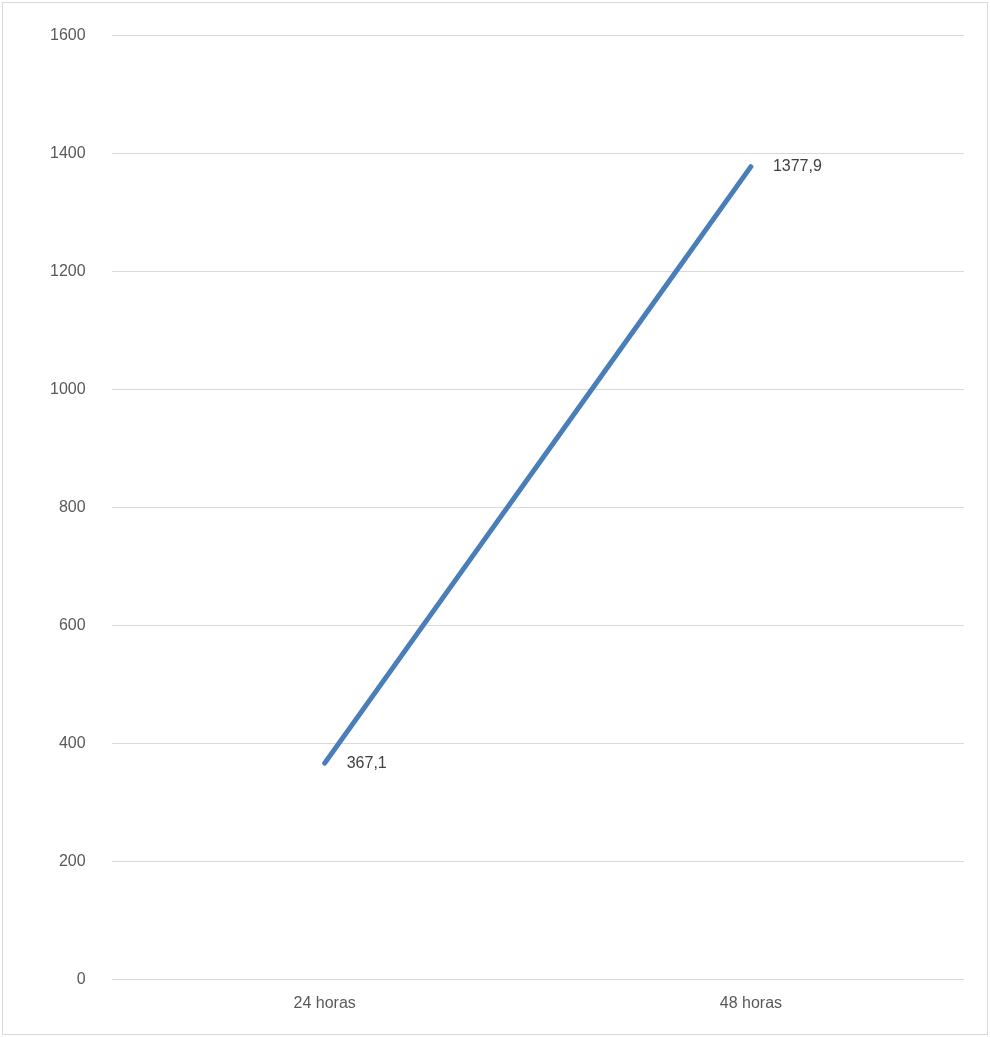  I want to click on data-label: 367,1, so click(366, 762).